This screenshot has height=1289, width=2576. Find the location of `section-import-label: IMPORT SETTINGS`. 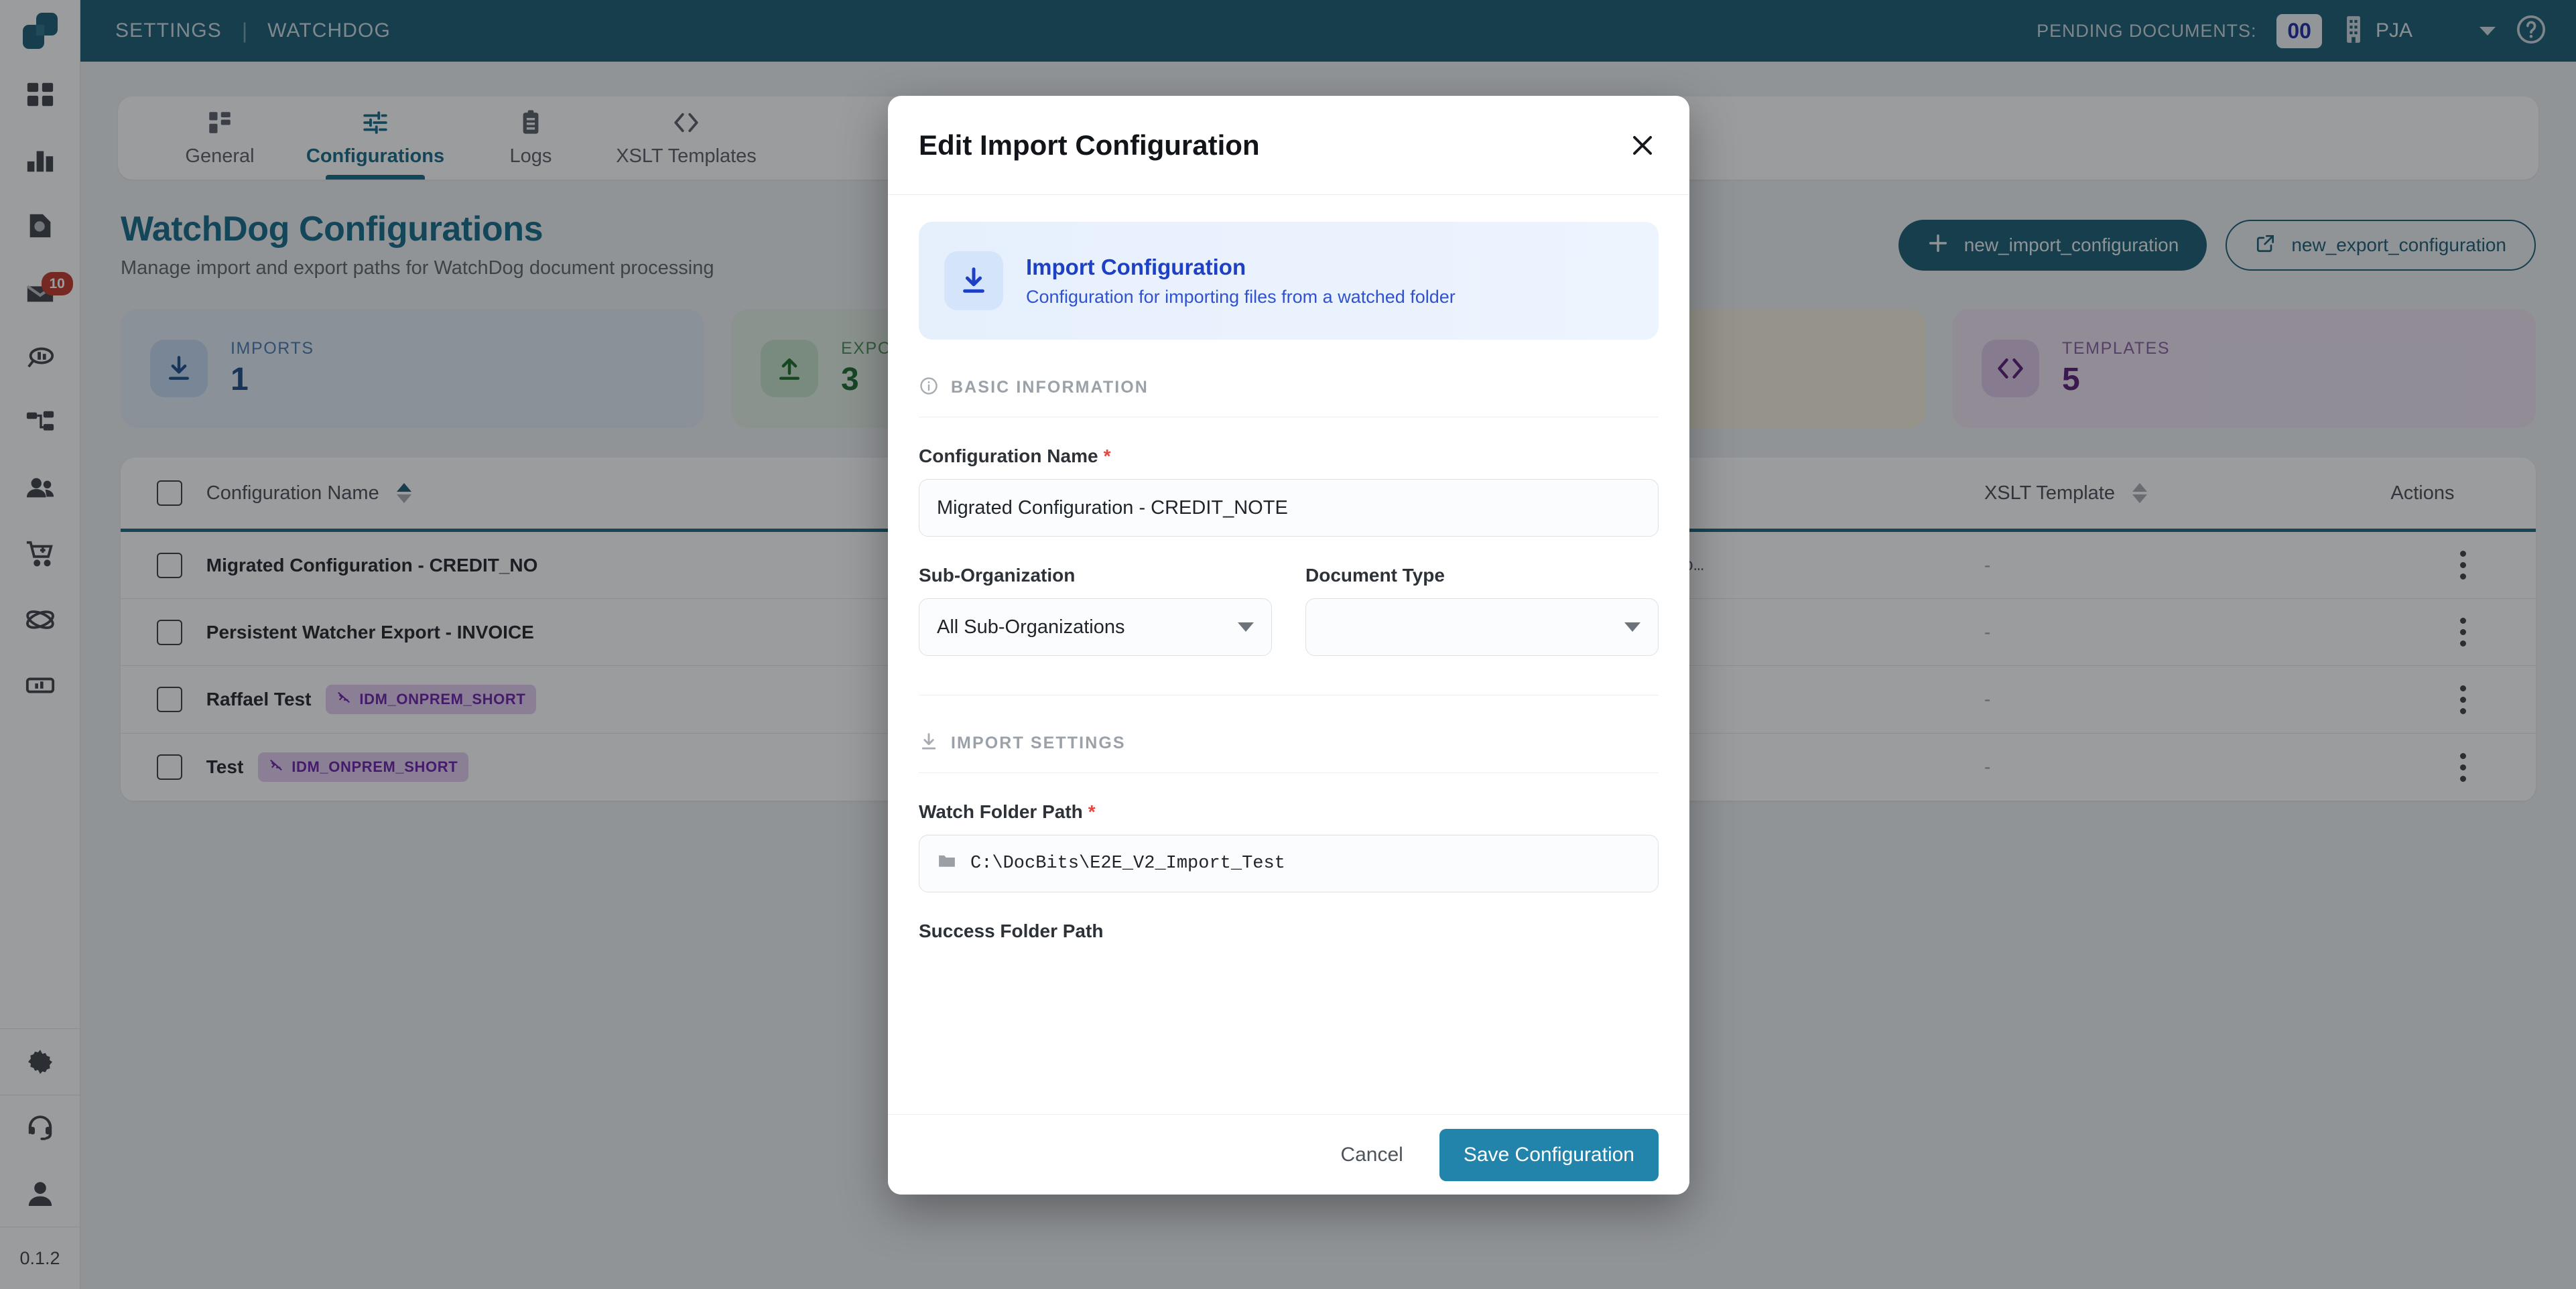

section-import-label: IMPORT SETTINGS is located at coordinates (1038, 743).